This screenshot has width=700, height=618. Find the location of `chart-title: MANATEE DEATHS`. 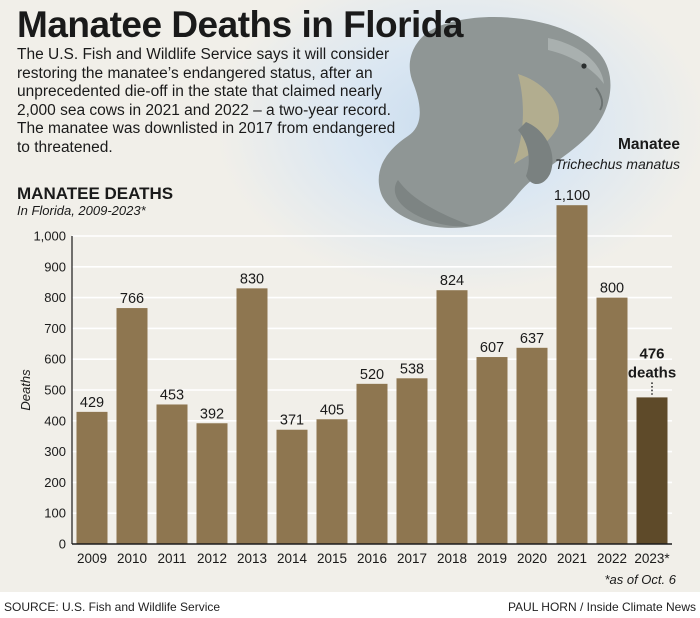

chart-title: MANATEE DEATHS is located at coordinates (95, 193).